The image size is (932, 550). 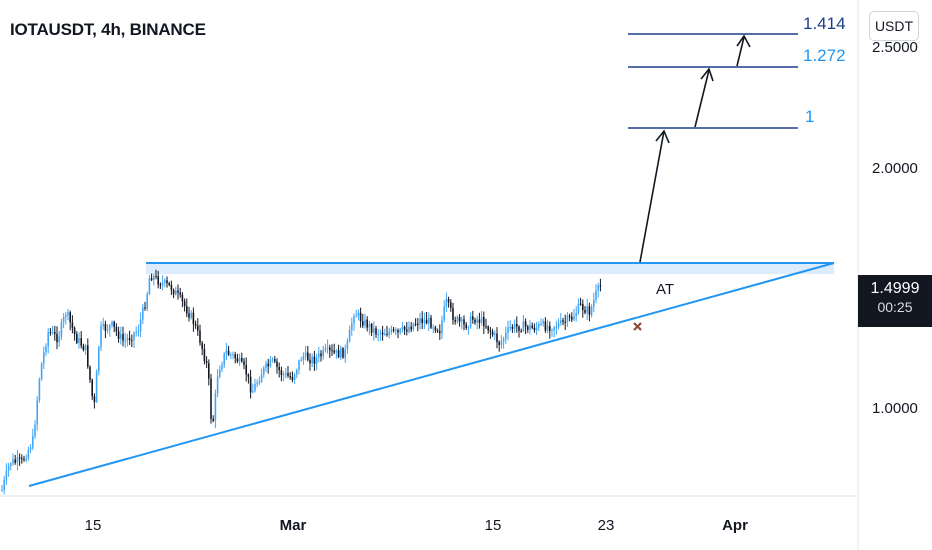 What do you see at coordinates (895, 288) in the screenshot?
I see `last-price-value: 1.4999` at bounding box center [895, 288].